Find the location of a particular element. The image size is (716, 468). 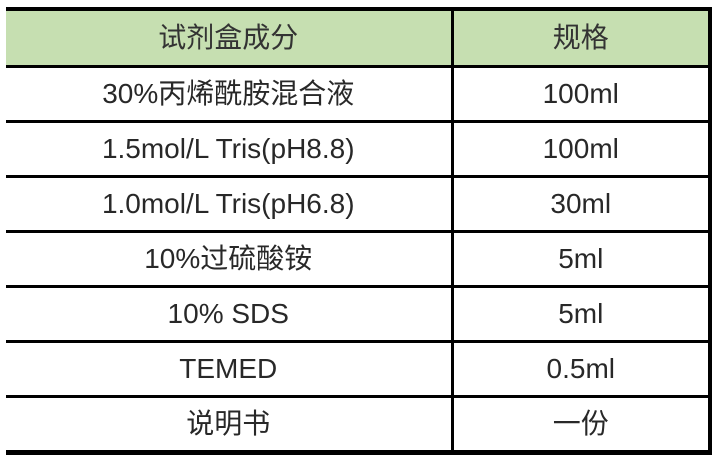

cell-component: 10%过硫酸铵 is located at coordinates (230, 259).